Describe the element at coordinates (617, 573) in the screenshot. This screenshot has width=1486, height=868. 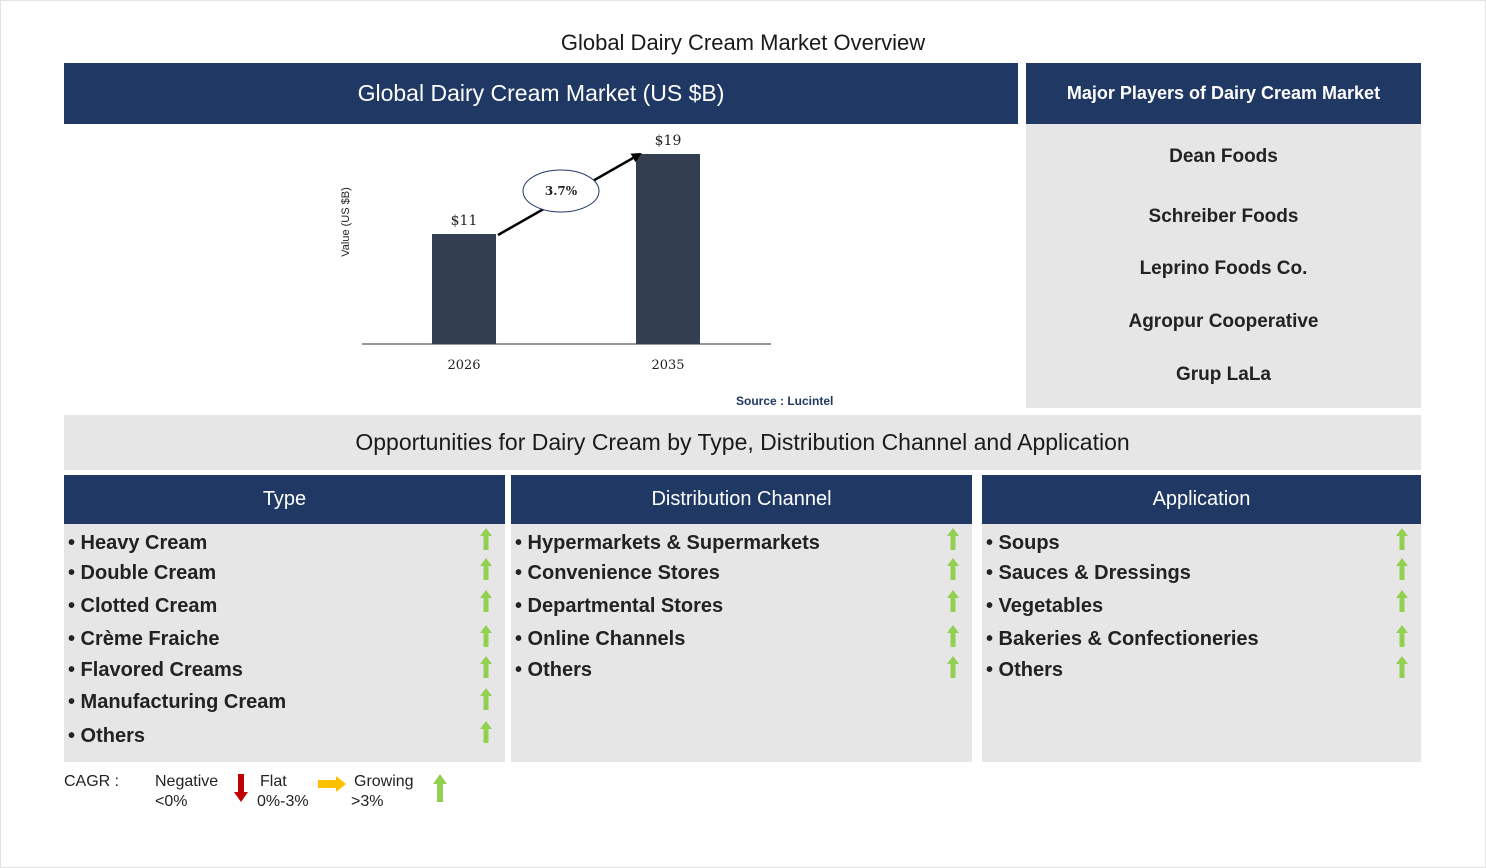
I see `list-item: • Convenience Stores` at that location.